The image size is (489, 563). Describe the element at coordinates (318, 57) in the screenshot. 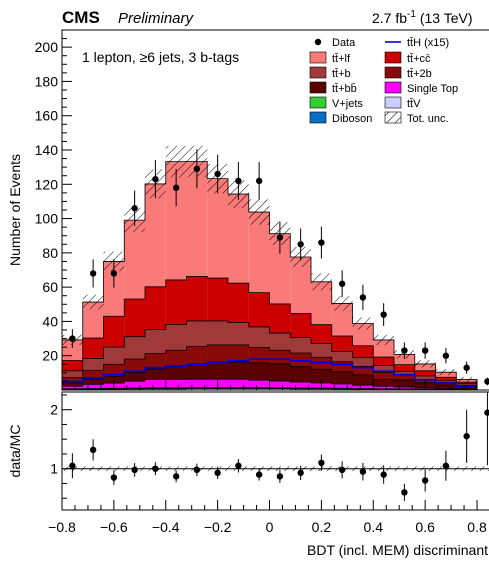

I see `legend-swatch-ttlf` at that location.